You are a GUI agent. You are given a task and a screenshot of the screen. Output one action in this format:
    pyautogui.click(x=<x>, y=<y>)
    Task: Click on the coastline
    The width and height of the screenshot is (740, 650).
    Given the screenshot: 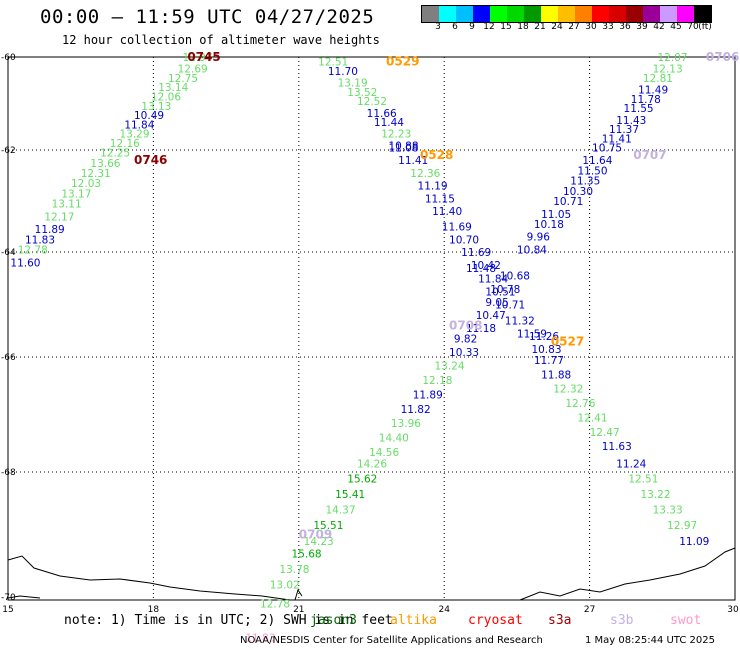 What is the action you would take?
    pyautogui.click(x=627, y=574)
    